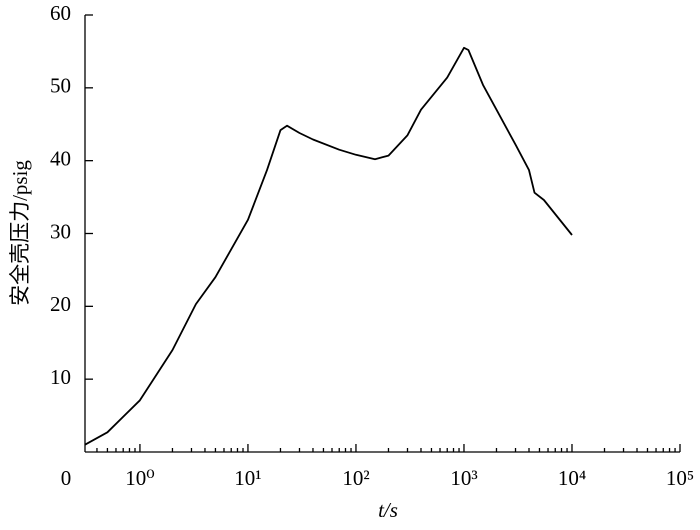 The height and width of the screenshot is (530, 700). What do you see at coordinates (572, 478) in the screenshot?
I see `x-tick-label: 10⁴` at bounding box center [572, 478].